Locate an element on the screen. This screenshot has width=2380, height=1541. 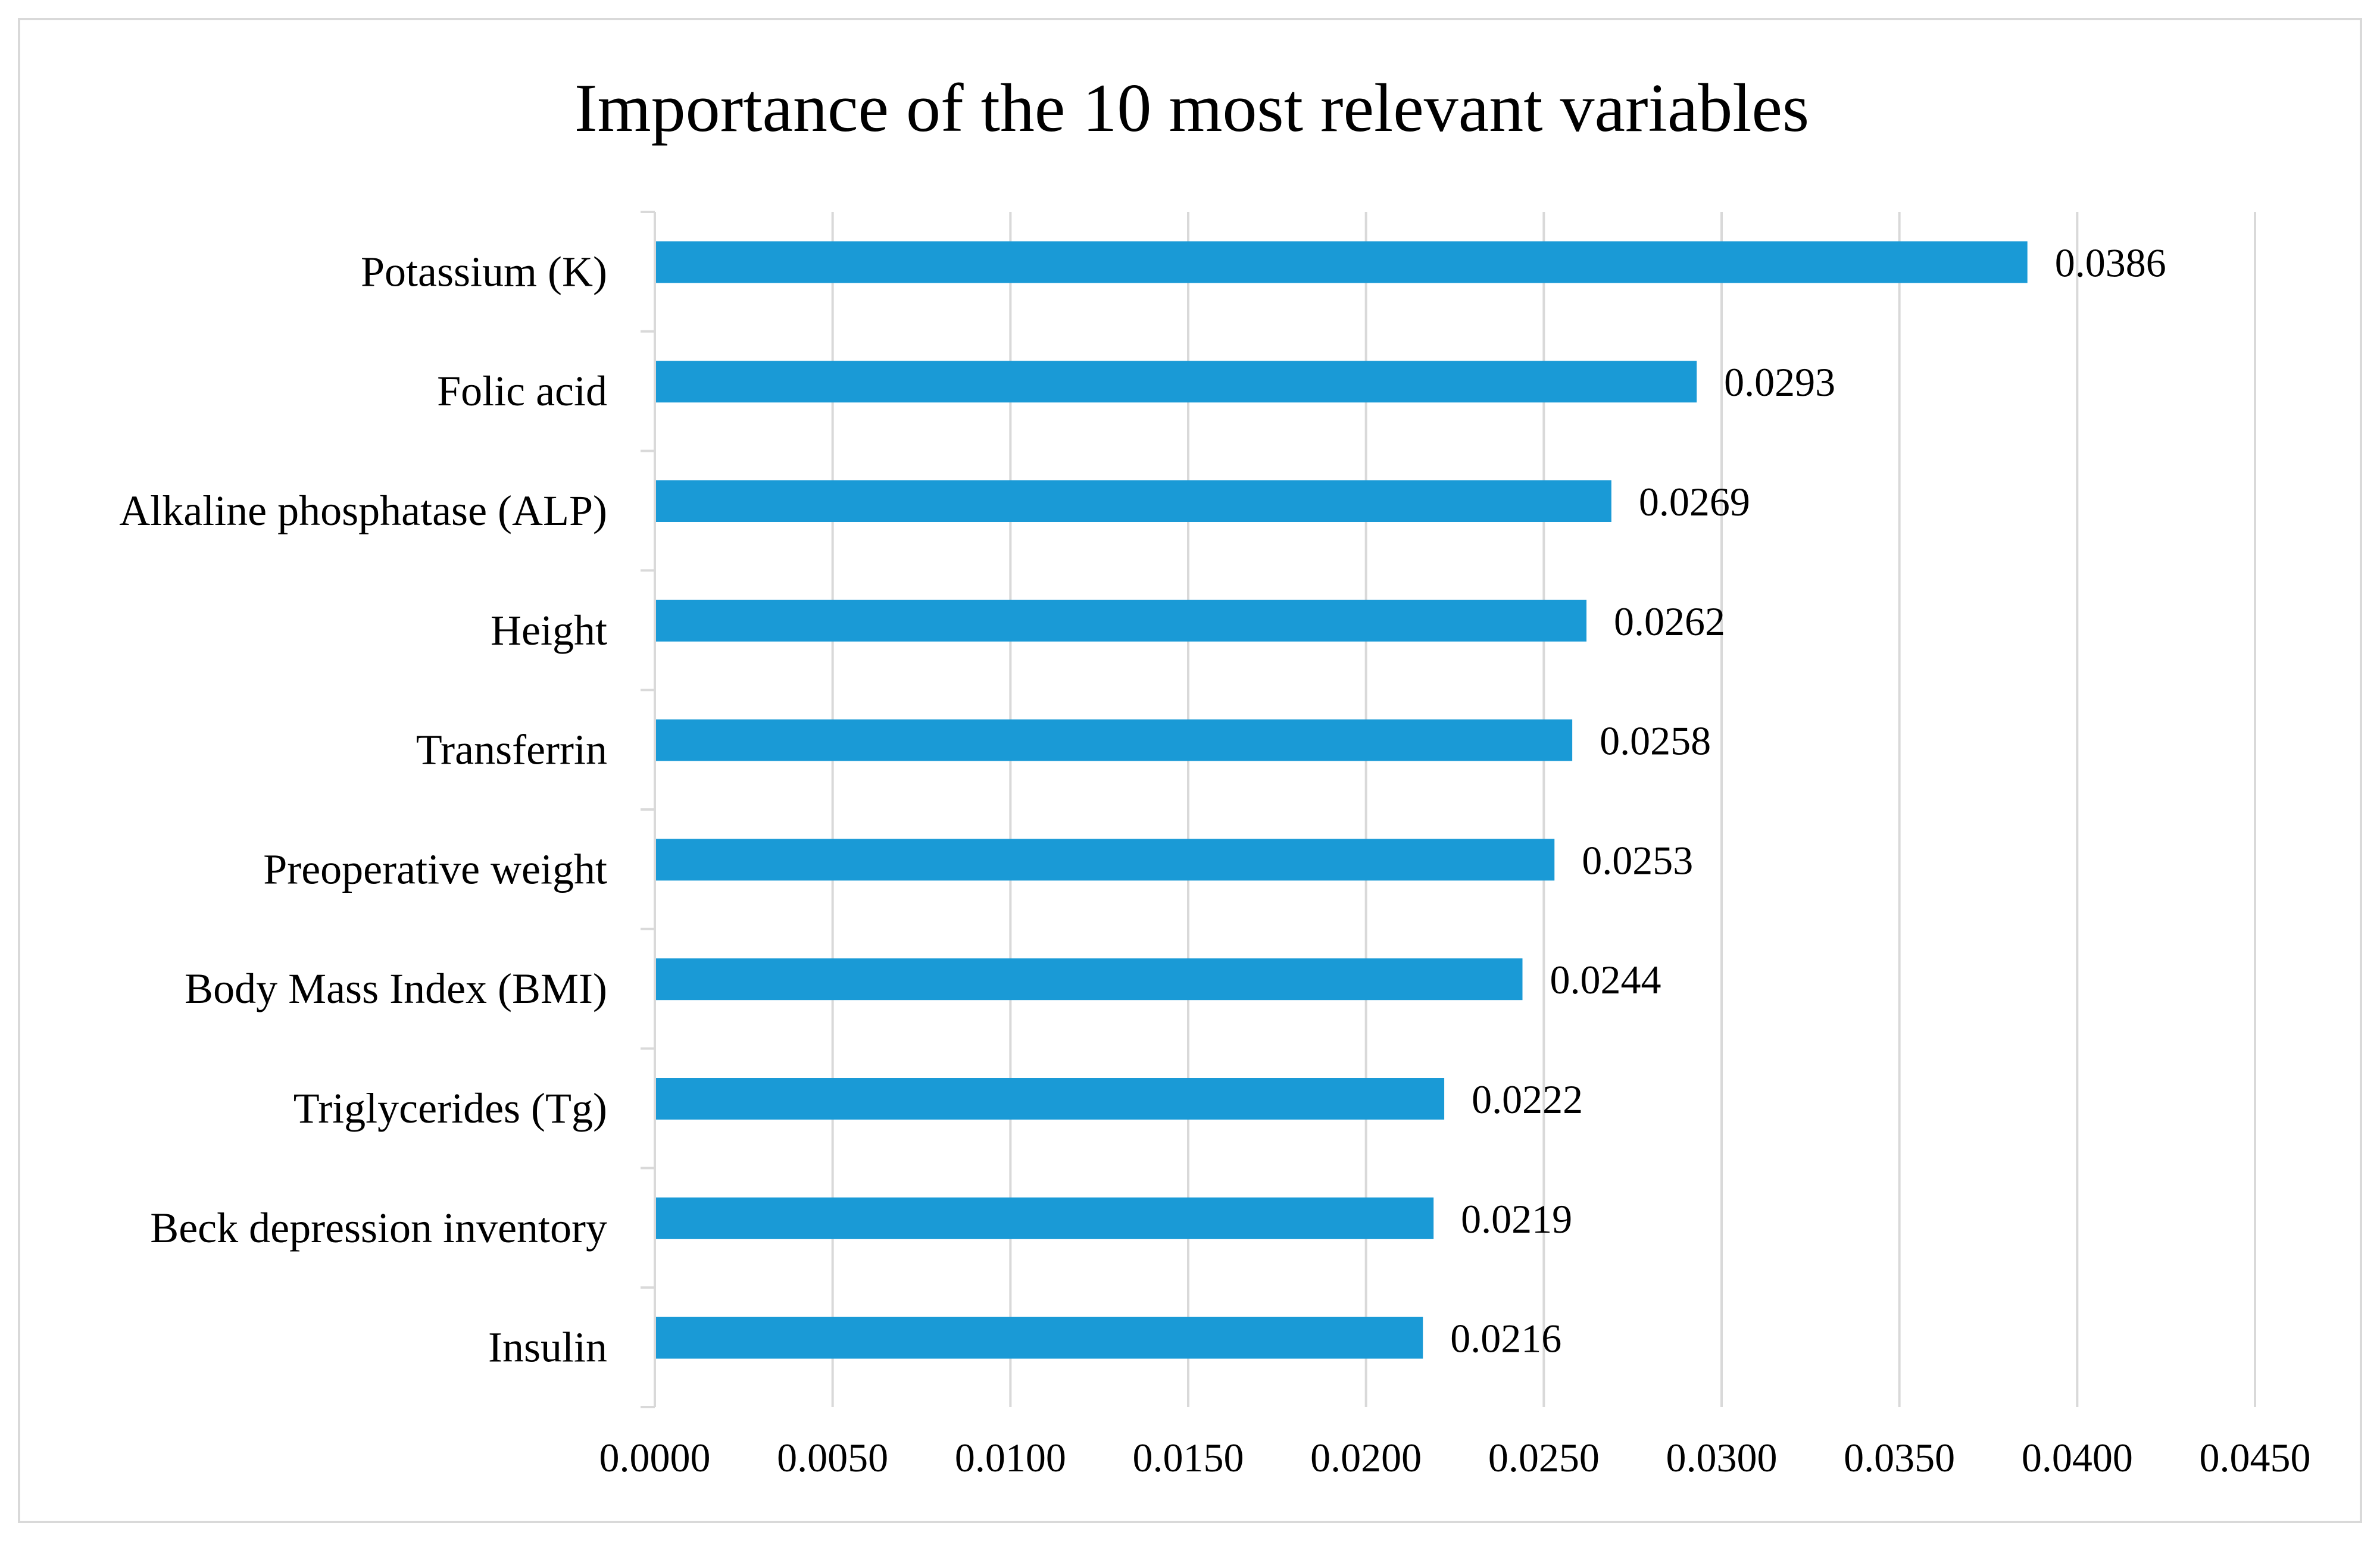
x-tick-label: 0.0450 is located at coordinates (2255, 1458).